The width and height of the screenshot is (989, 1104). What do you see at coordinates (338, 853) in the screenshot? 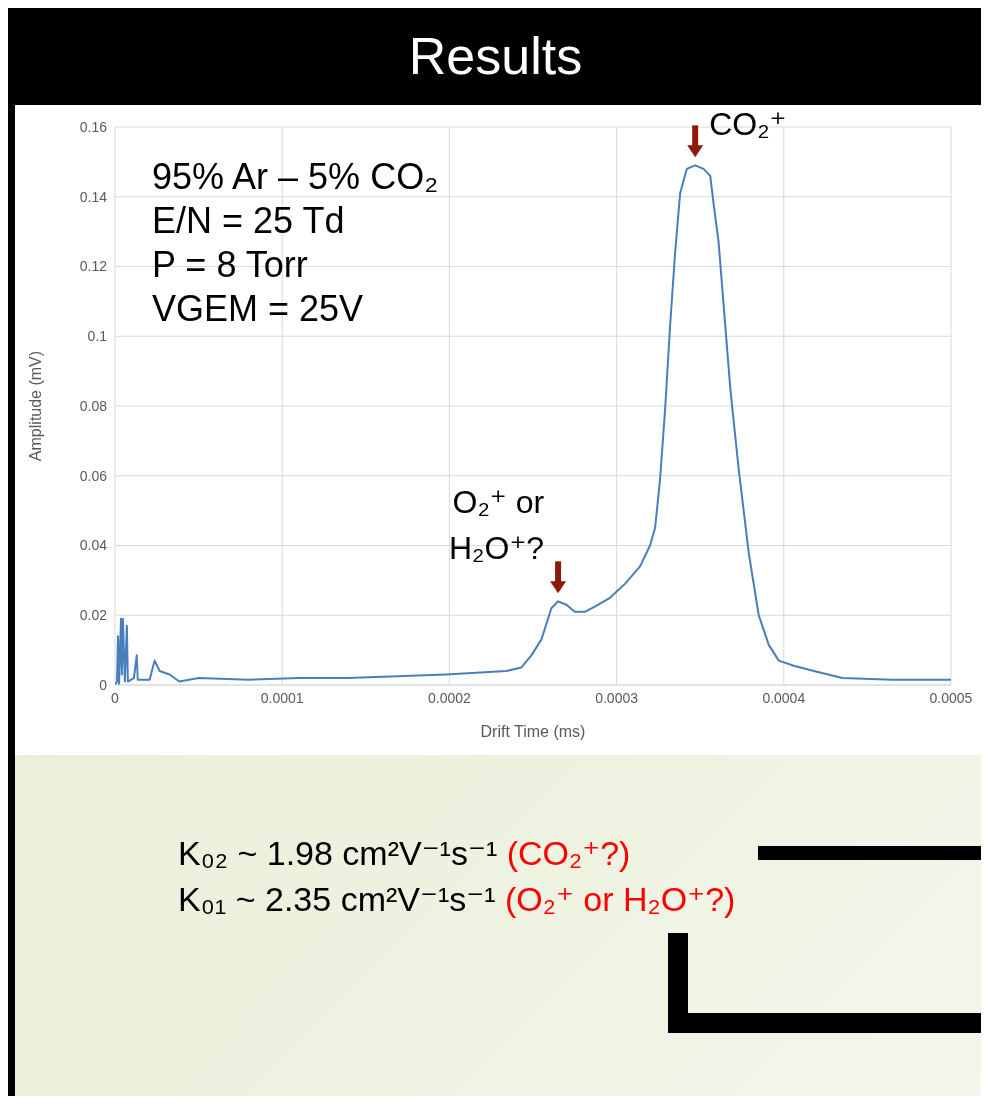
I see `text: K₀₂ ~ 1.98 cm²V⁻¹s⁻¹` at bounding box center [338, 853].